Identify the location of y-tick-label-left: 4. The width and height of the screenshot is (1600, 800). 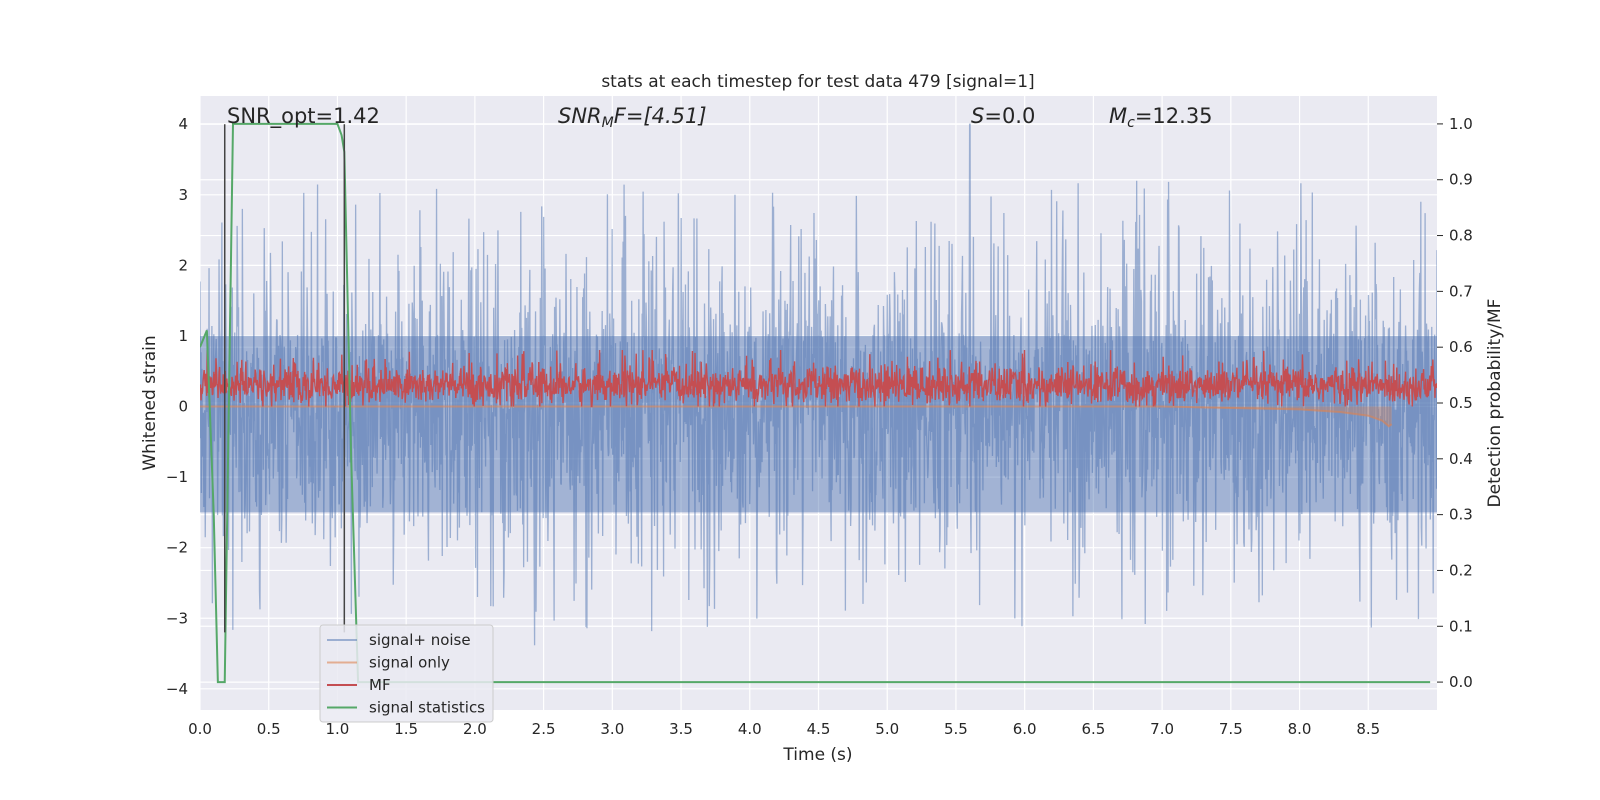
(183, 124).